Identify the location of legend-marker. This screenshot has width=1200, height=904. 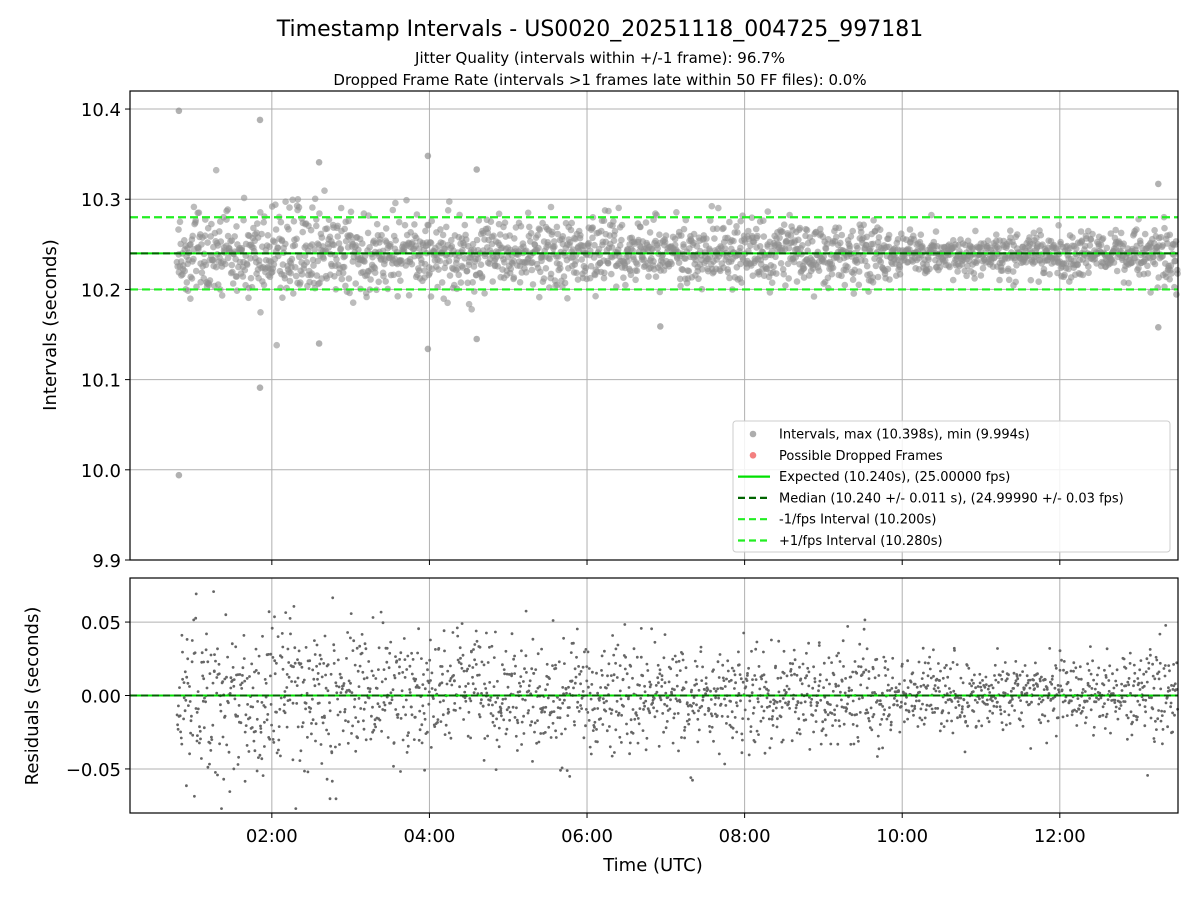
(753, 434).